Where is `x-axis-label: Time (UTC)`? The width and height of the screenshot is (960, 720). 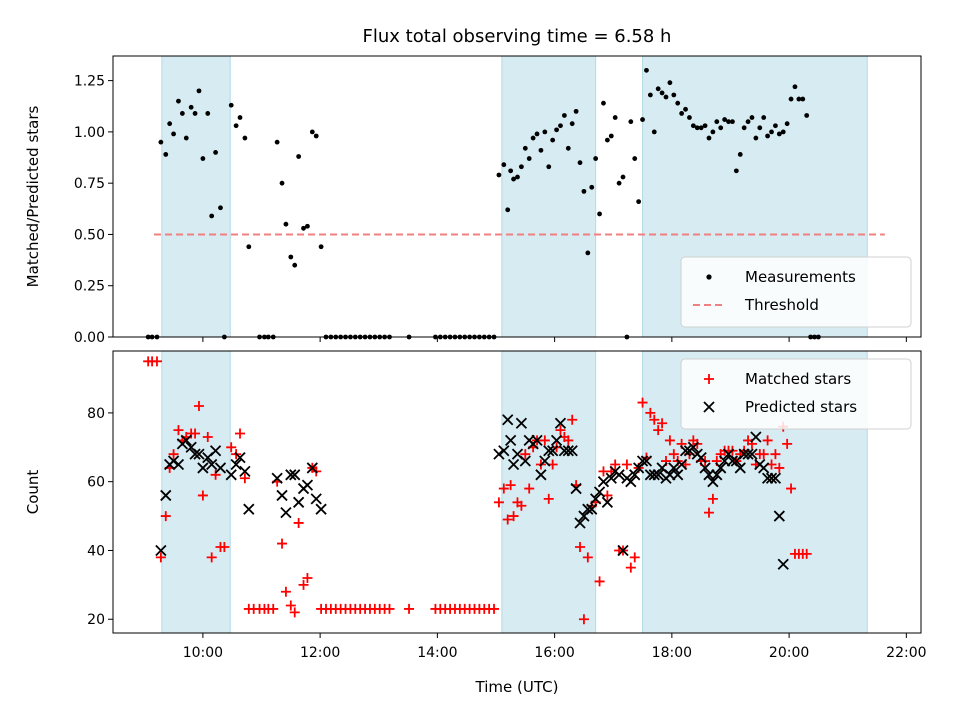 x-axis-label: Time (UTC) is located at coordinates (517, 687).